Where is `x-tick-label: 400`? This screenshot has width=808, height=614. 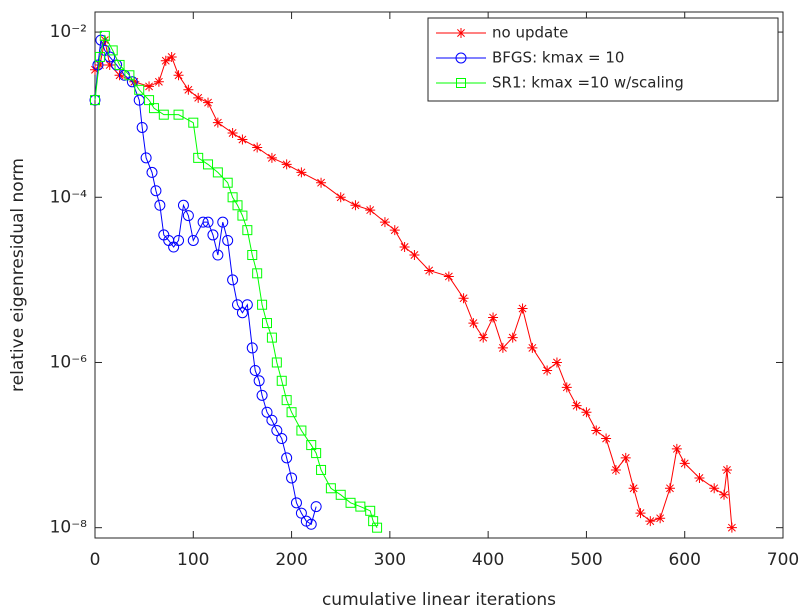 x-tick-label: 400 is located at coordinates (488, 560).